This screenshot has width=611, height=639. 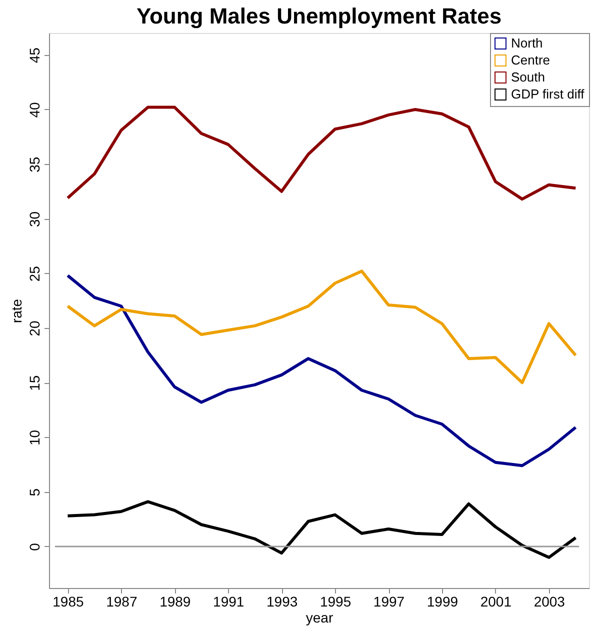 I want to click on y-tick-label: 40, so click(x=34, y=110).